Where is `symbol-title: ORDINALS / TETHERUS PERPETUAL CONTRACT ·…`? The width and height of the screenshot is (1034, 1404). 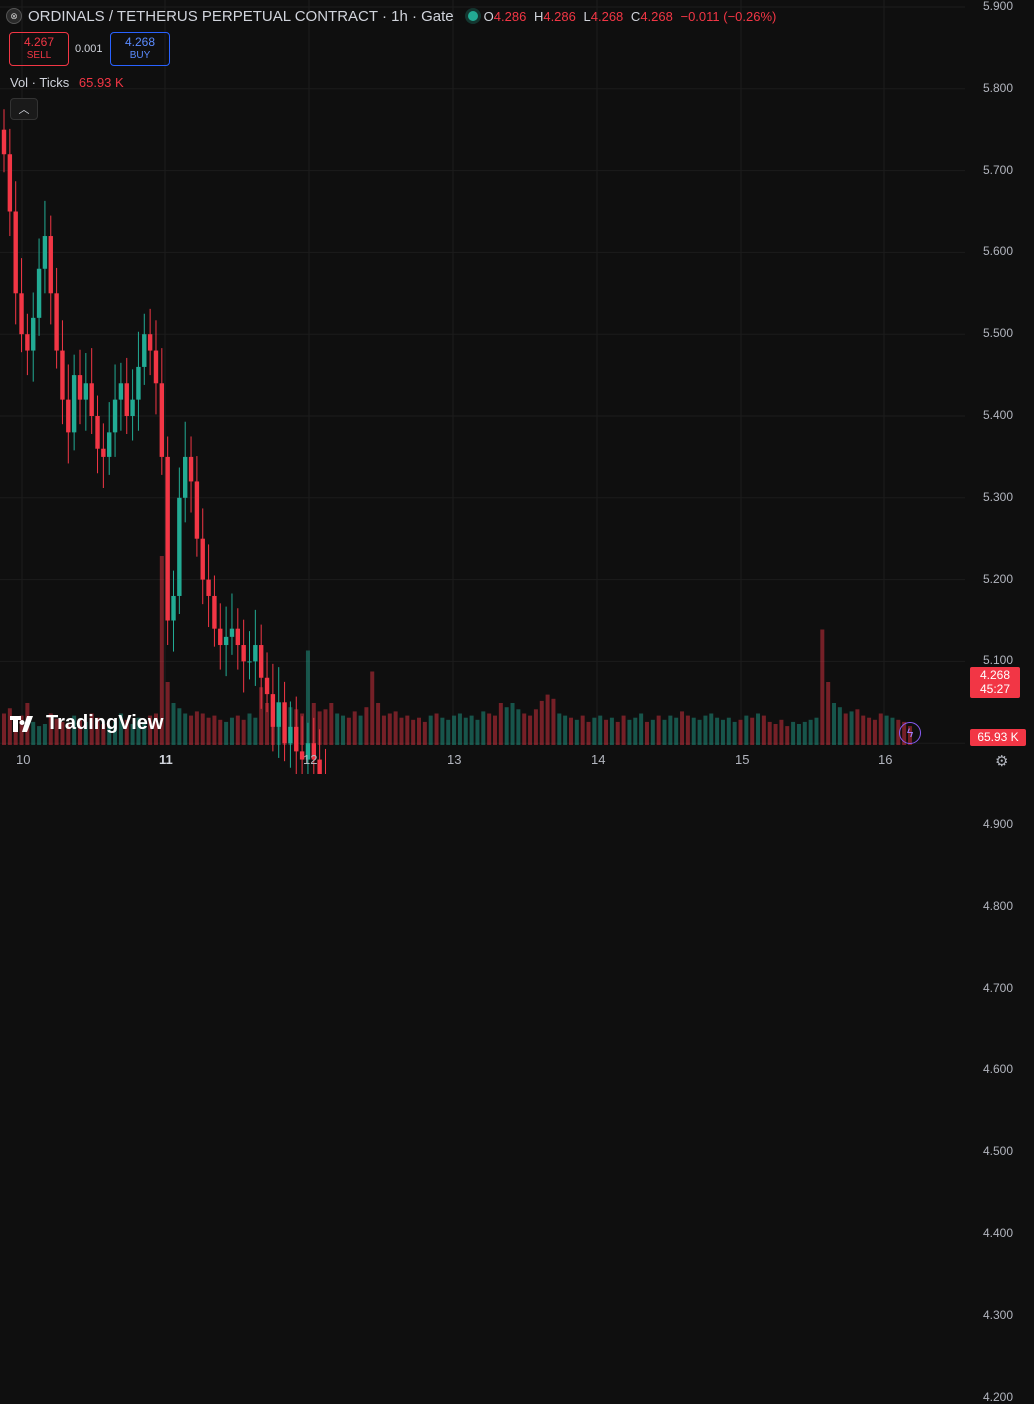 symbol-title: ORDINALS / TETHERUS PERPETUAL CONTRACT ·… is located at coordinates (241, 16).